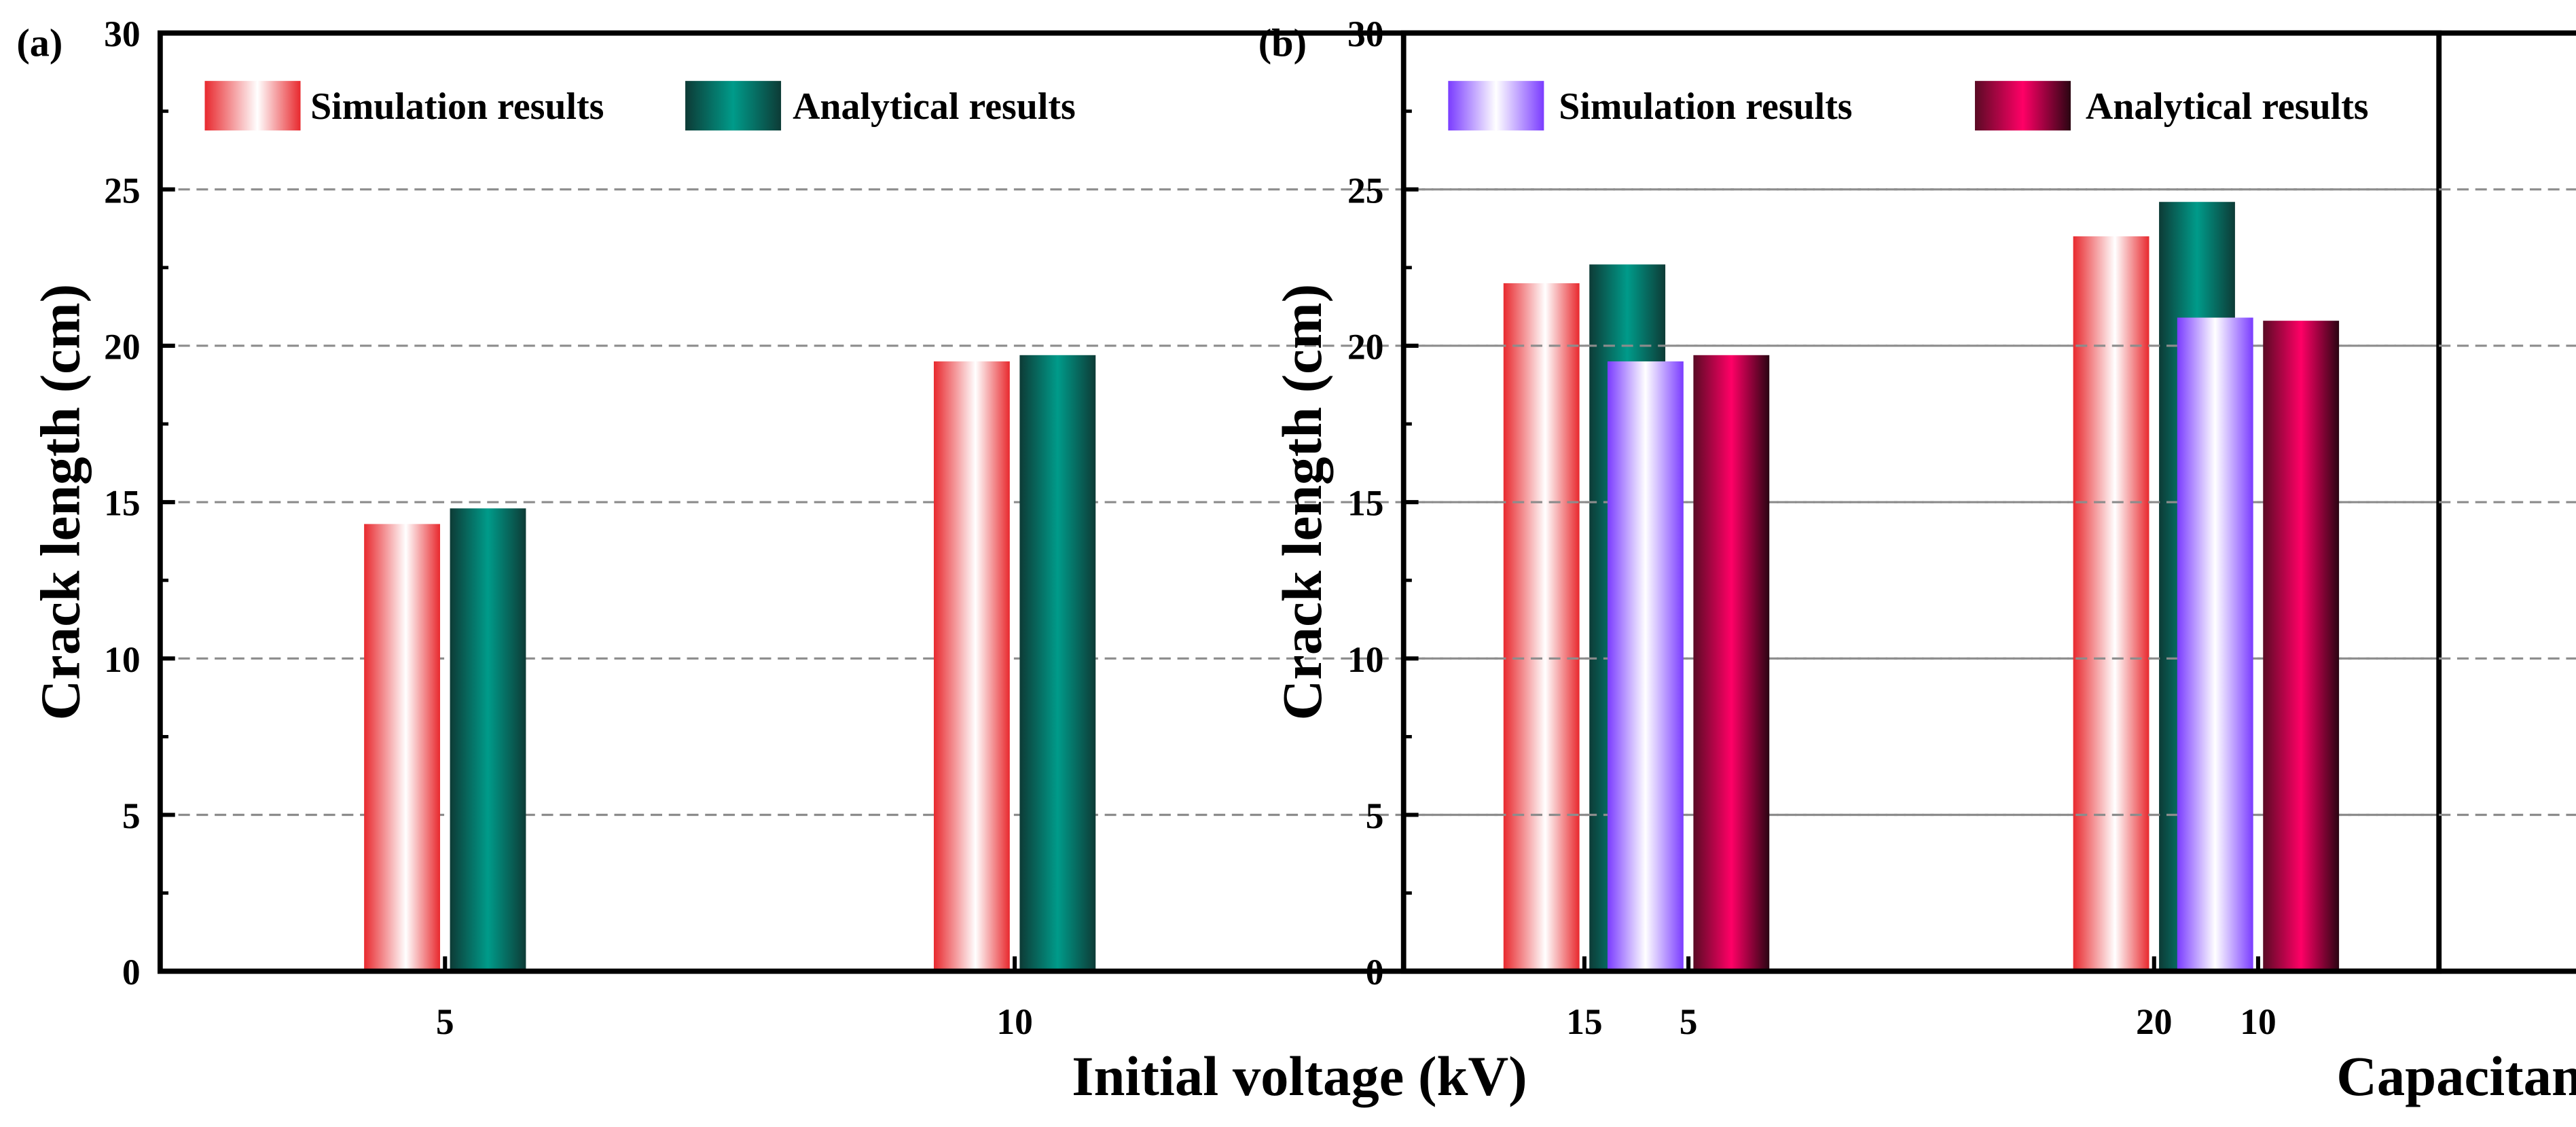 The width and height of the screenshot is (2576, 1127). What do you see at coordinates (2456, 1076) in the screenshot?
I see `x-axis-title: Capacitance (uF)` at bounding box center [2456, 1076].